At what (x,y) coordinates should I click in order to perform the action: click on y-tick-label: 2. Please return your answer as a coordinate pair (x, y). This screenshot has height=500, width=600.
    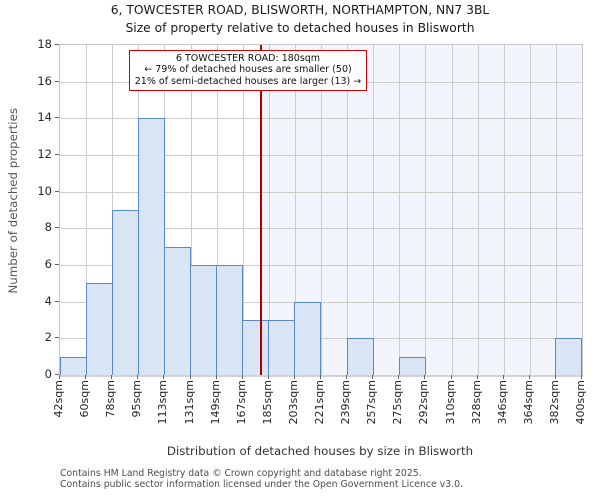
    Looking at the image, I should click on (48, 337).